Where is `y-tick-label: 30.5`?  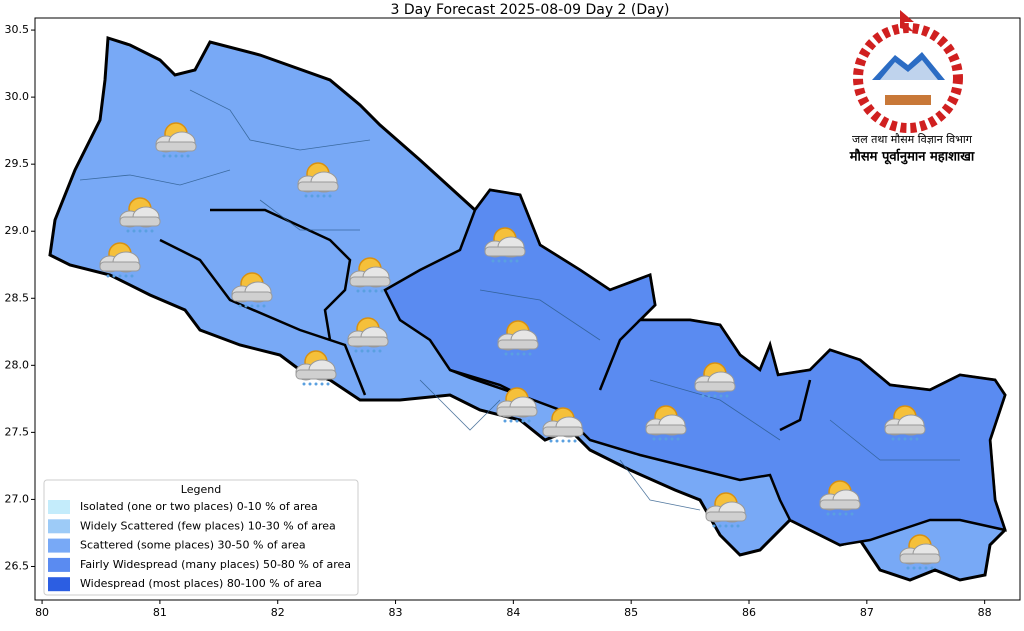
y-tick-label: 30.5 is located at coordinates (17, 29).